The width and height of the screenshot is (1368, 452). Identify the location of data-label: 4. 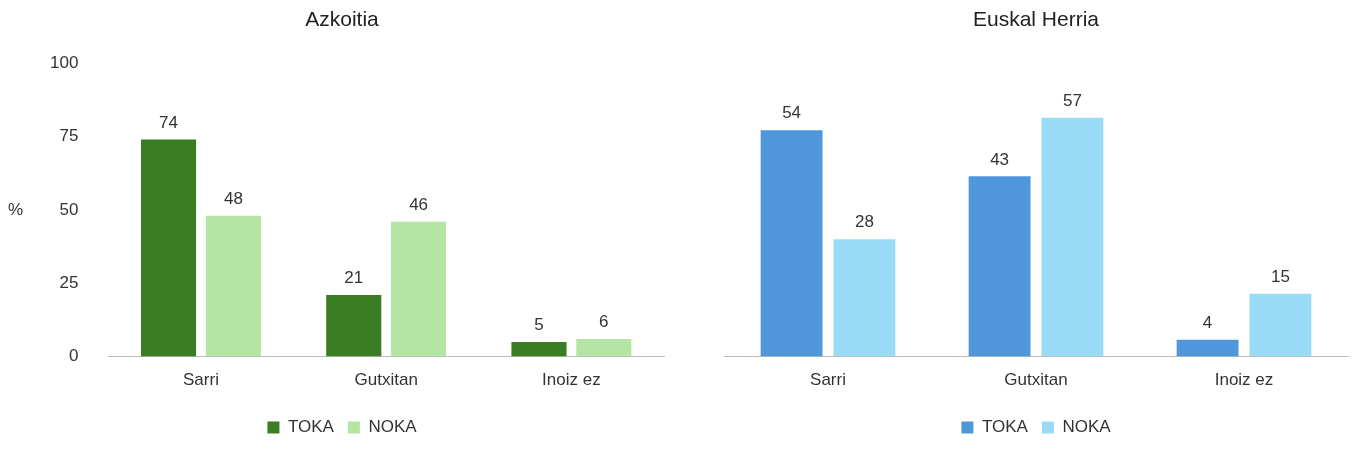
(1207, 323).